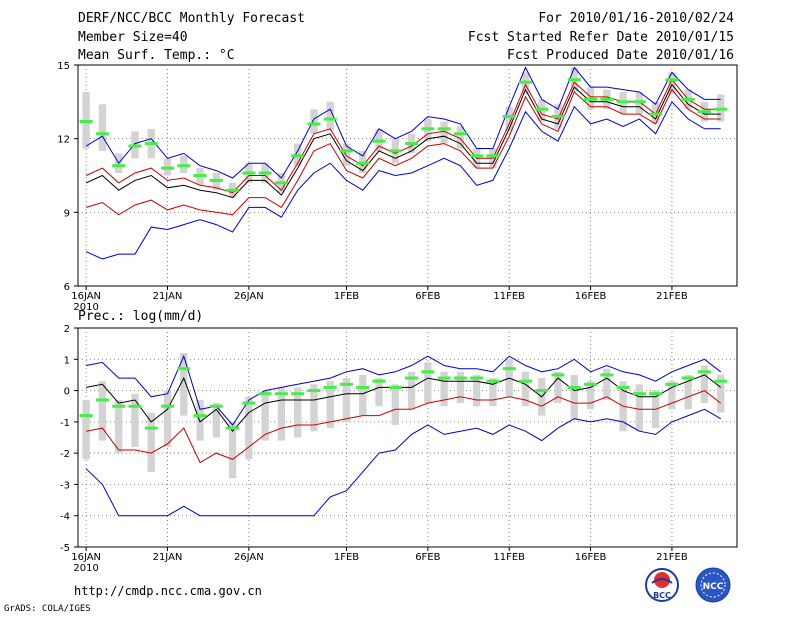 The width and height of the screenshot is (800, 618). I want to click on ncc-logo: NCC, so click(713, 585).